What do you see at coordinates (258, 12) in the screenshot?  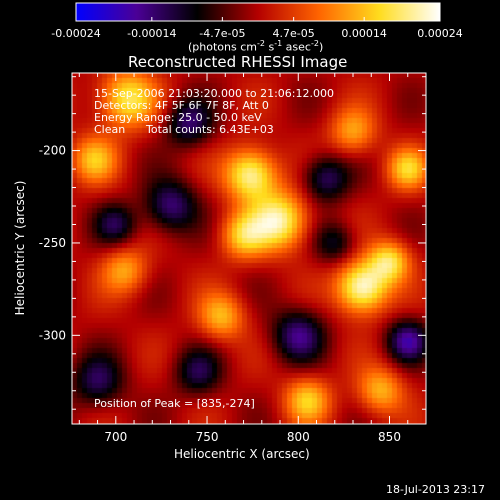 I see `colorbar-gradient` at bounding box center [258, 12].